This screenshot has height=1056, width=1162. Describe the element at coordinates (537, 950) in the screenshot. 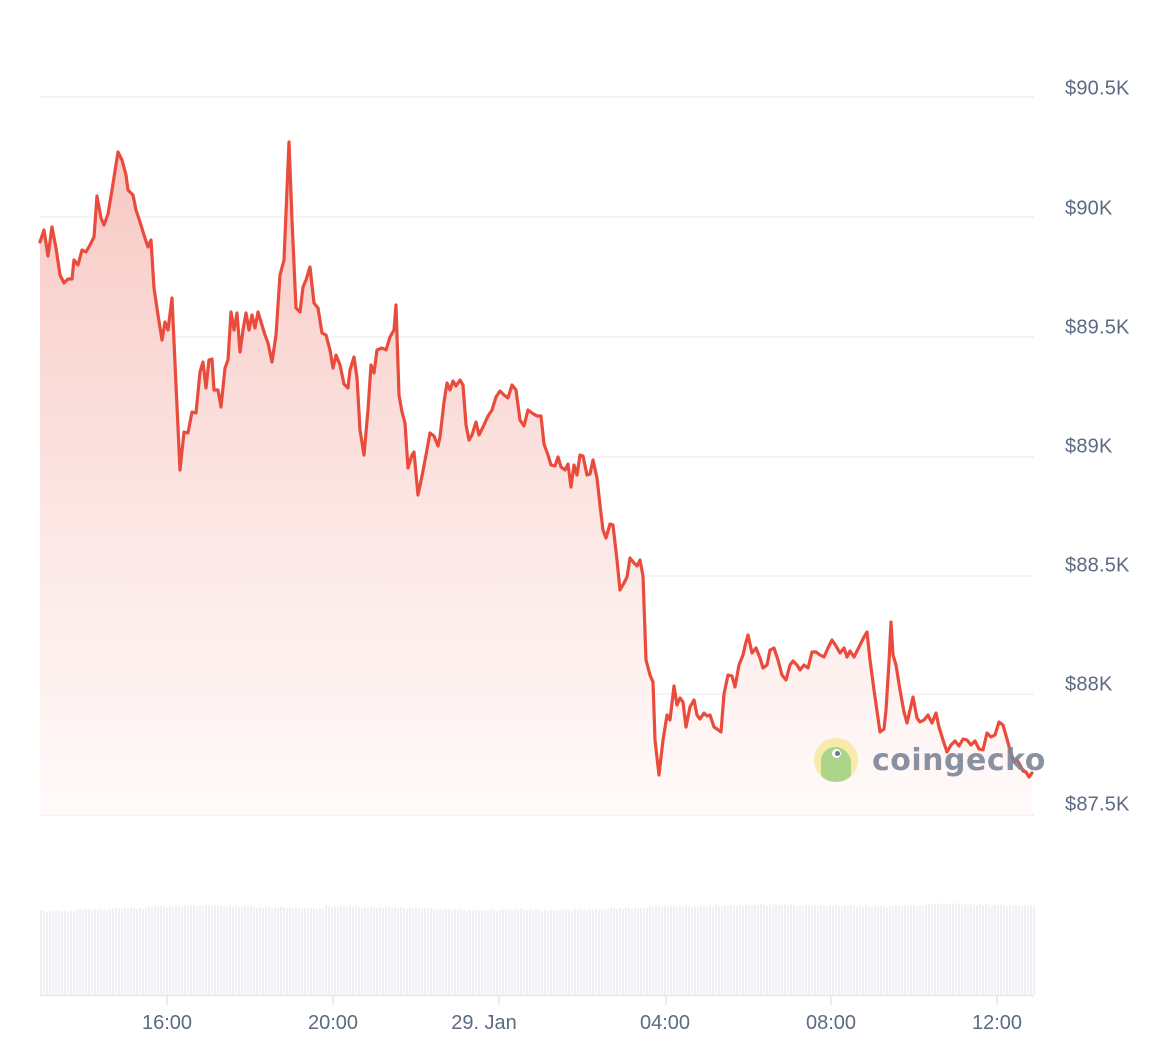

I see `volume-bars` at that location.